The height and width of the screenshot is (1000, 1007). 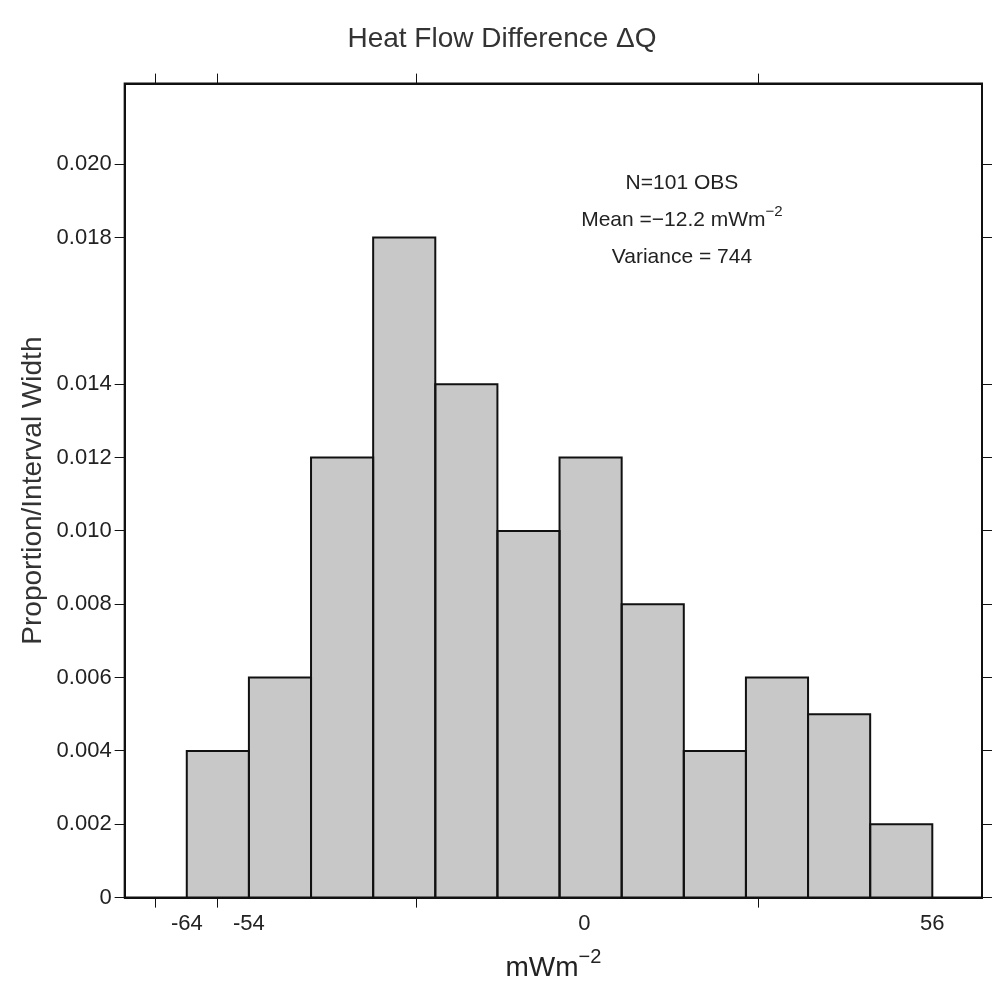 What do you see at coordinates (84, 456) in the screenshot?
I see `y-tick-label: 0.012` at bounding box center [84, 456].